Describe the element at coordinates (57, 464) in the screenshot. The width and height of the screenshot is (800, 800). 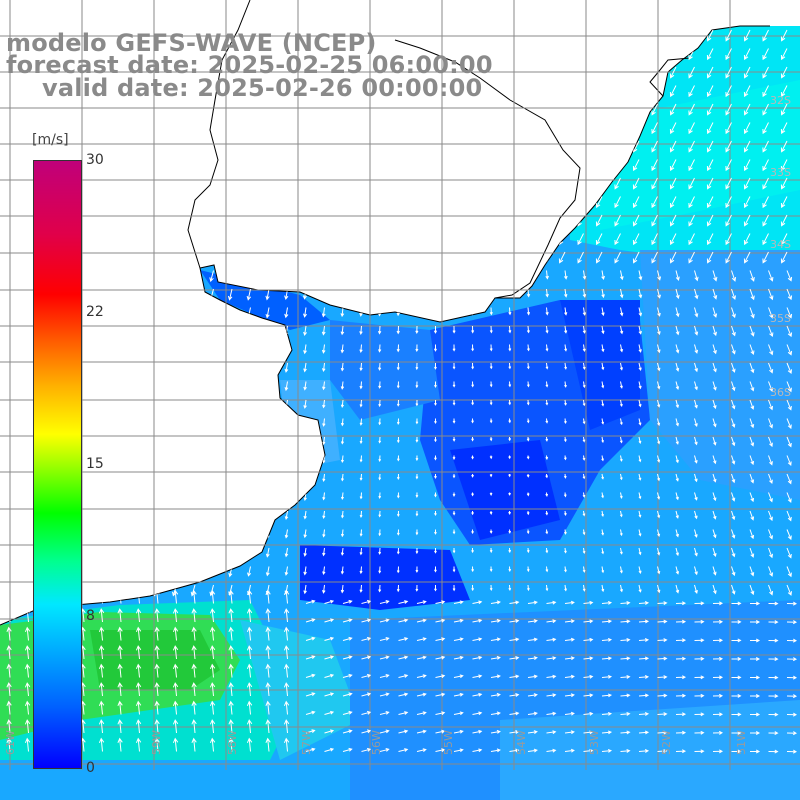
I see `colorbar` at that location.